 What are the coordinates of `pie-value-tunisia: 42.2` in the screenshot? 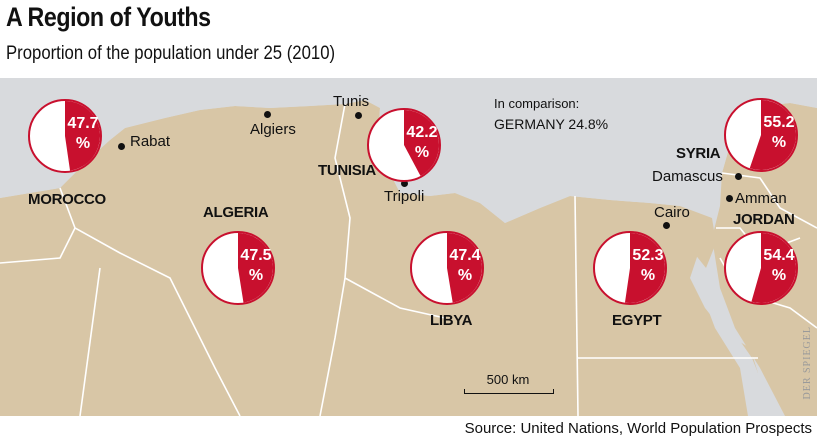 It's located at (422, 132).